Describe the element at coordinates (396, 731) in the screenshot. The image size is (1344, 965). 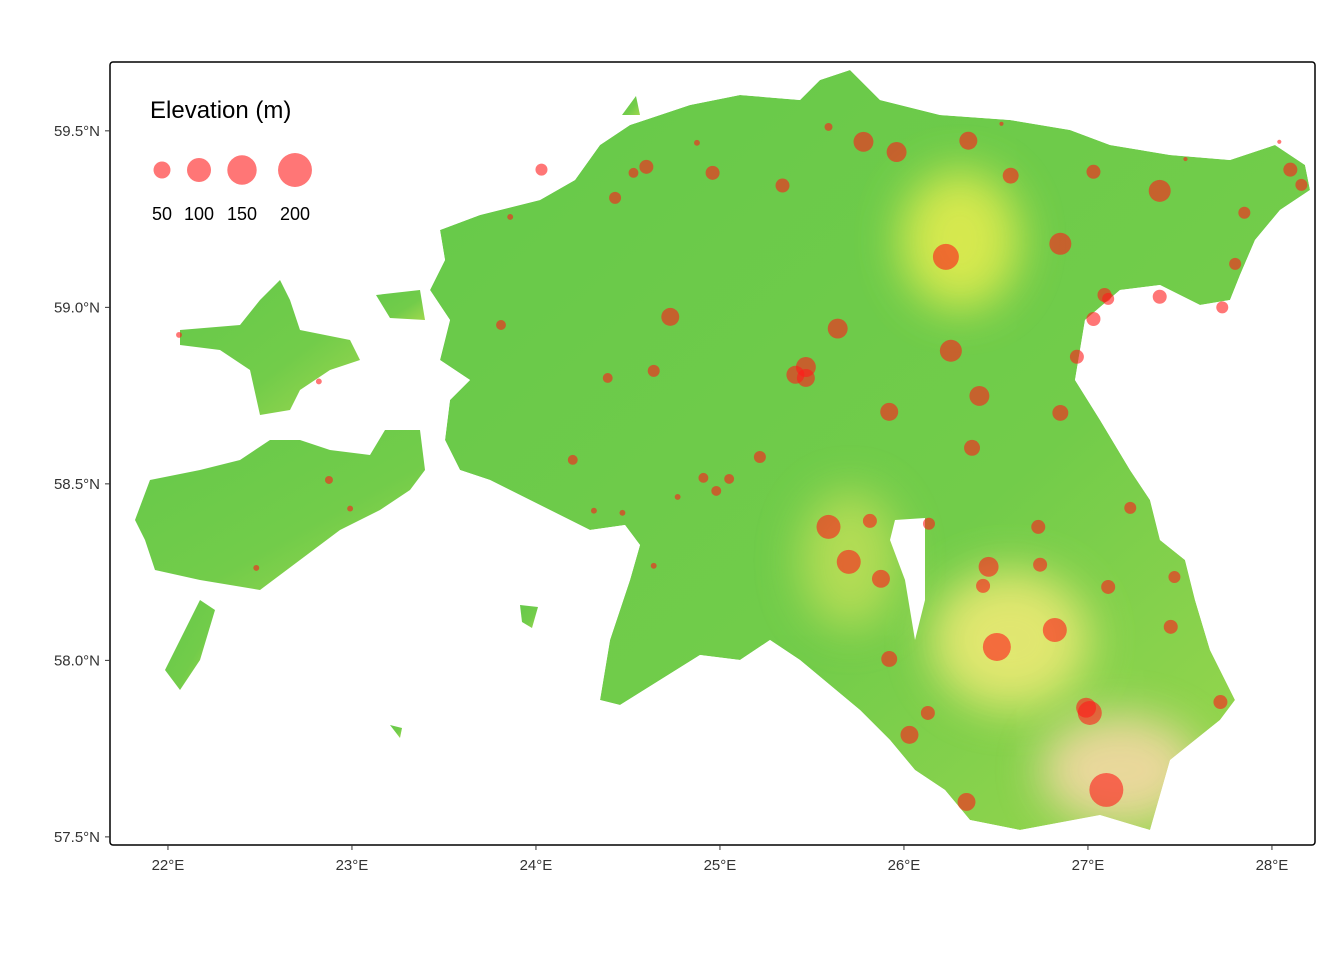
I see `island-ruhnu` at that location.